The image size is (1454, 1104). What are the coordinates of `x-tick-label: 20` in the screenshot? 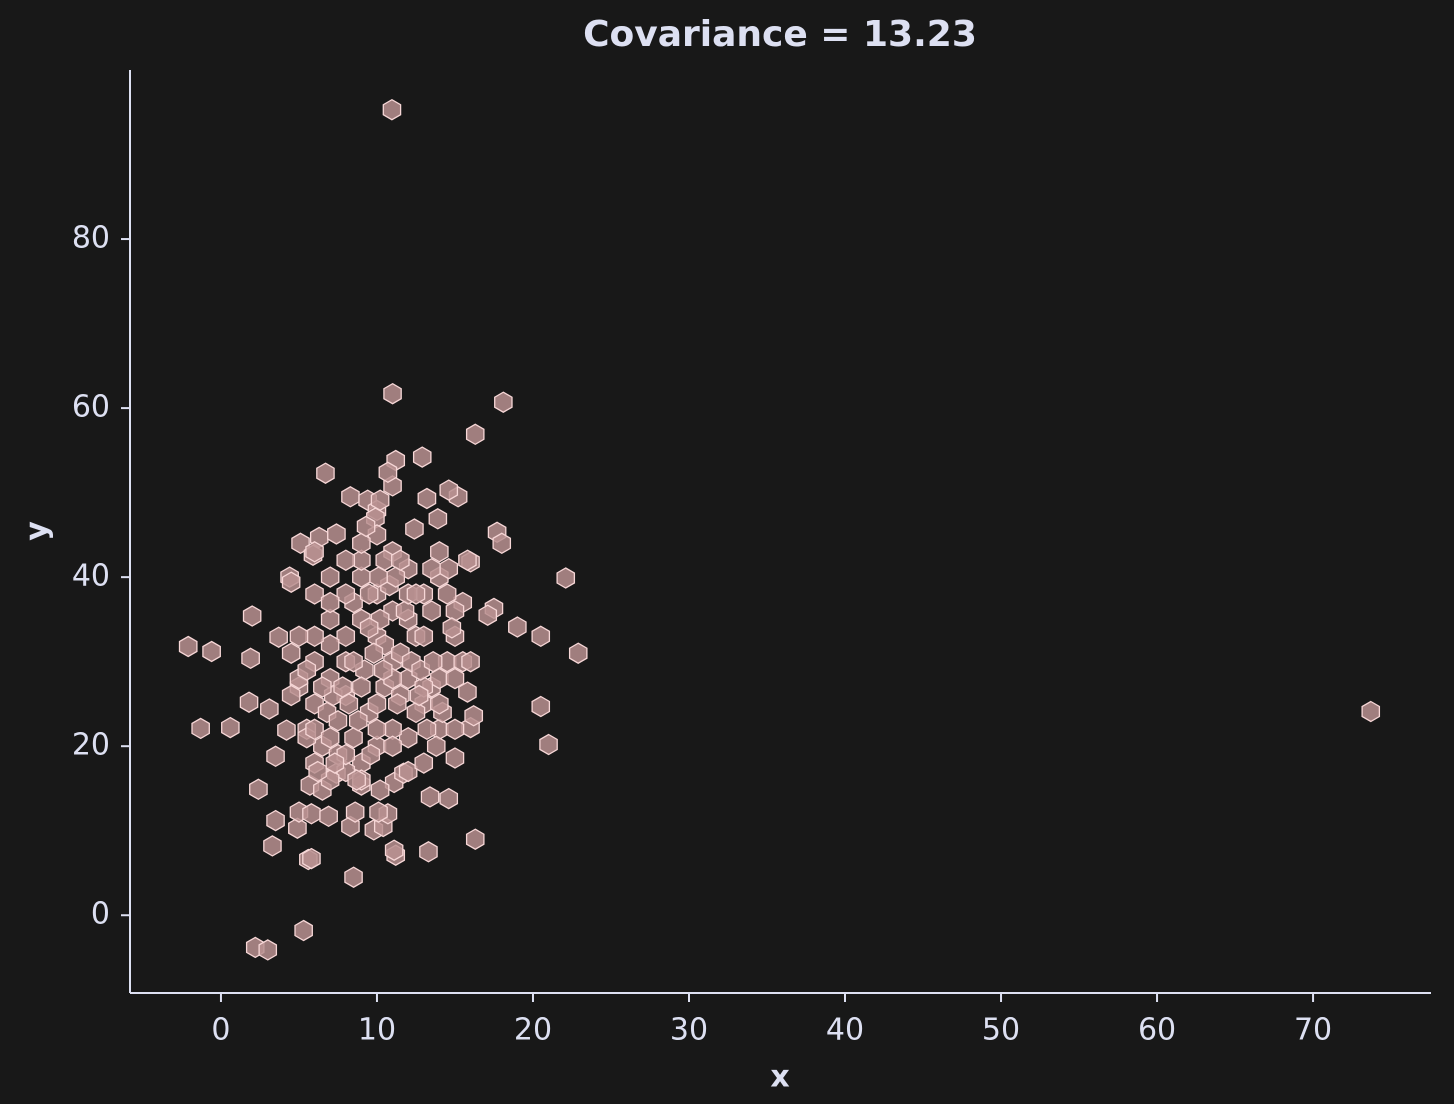 It's located at (533, 1030).